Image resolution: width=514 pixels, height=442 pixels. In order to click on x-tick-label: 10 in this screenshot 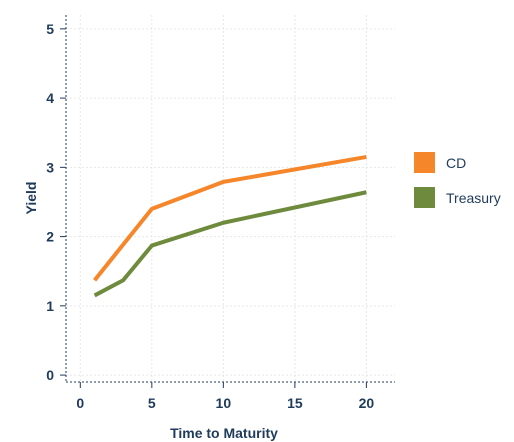, I will do `click(224, 403)`.